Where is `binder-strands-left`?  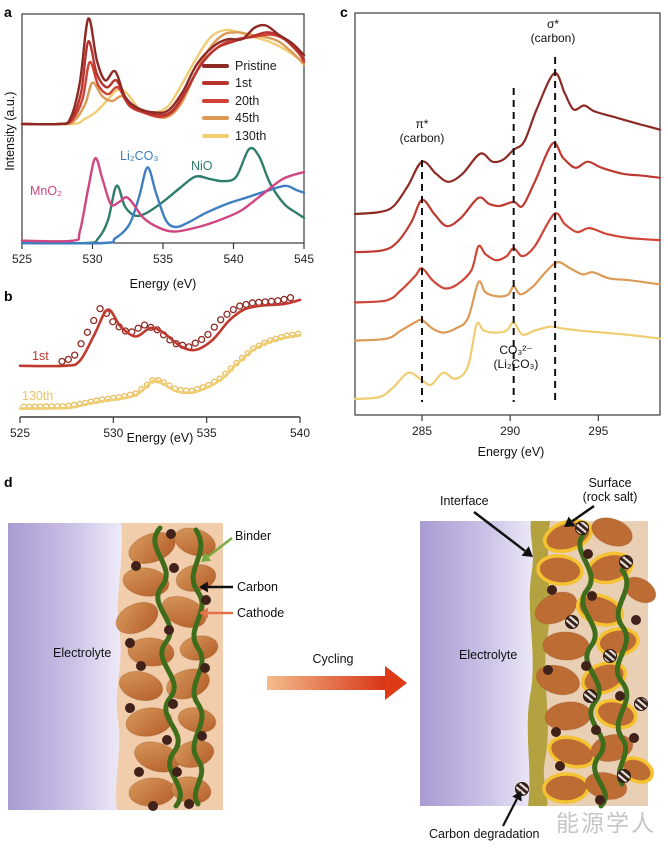
binder-strands-left is located at coordinates (178, 667).